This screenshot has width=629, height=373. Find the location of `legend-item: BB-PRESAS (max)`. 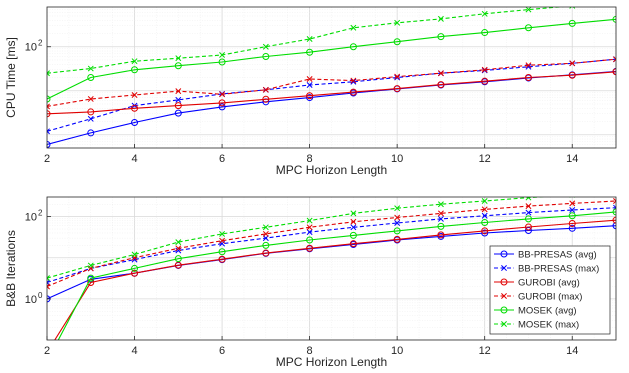

legend-item: BB-PRESAS (max) is located at coordinates (546, 269).